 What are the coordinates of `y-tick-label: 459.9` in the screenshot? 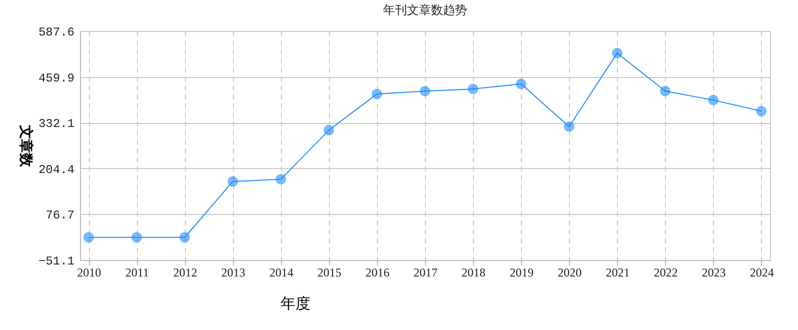 It's located at (56, 78).